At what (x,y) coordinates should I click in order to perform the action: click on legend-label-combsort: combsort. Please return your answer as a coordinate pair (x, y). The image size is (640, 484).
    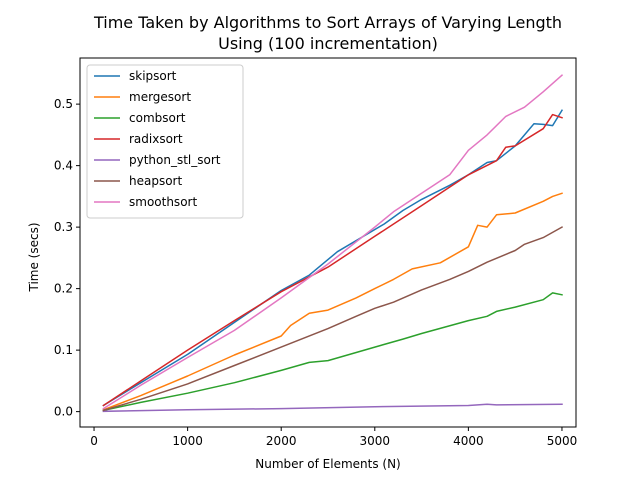
    Looking at the image, I should click on (157, 118).